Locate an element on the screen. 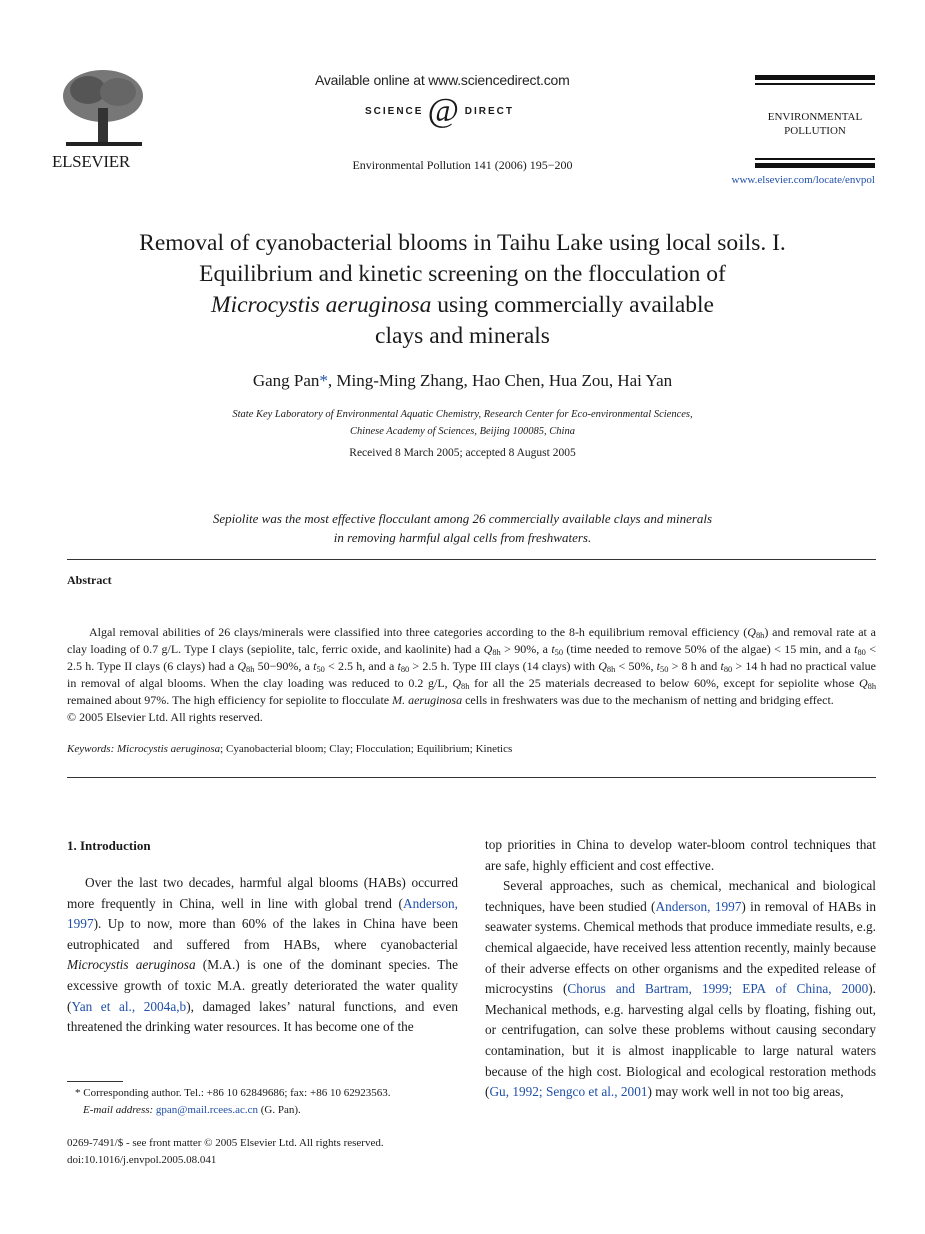 The height and width of the screenshot is (1234, 925). text: > 8 h and is located at coordinates (694, 666).